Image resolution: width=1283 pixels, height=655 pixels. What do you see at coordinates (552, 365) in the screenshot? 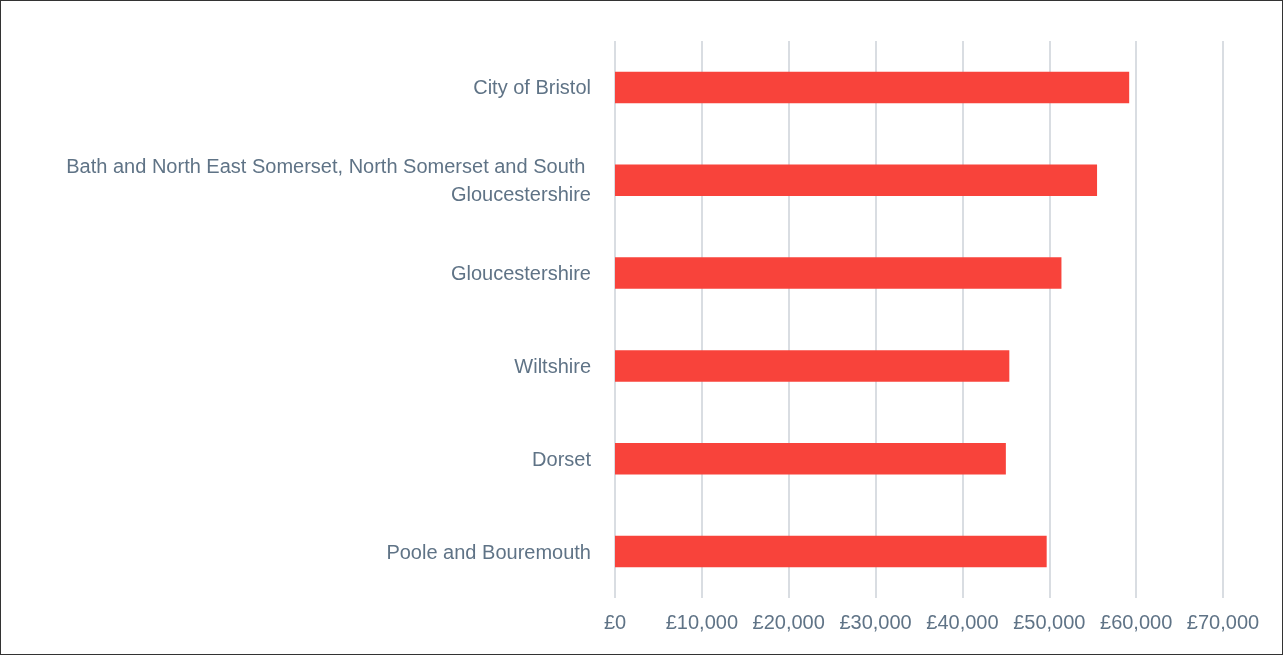
I see `y-tick-label: Wiltshire` at bounding box center [552, 365].